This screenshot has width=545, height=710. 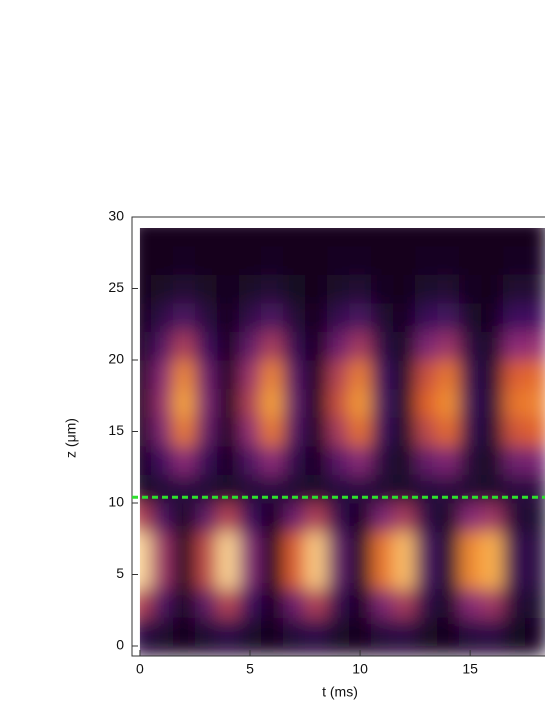 What do you see at coordinates (71, 438) in the screenshot?
I see `y-axis-label: z (μm)` at bounding box center [71, 438].